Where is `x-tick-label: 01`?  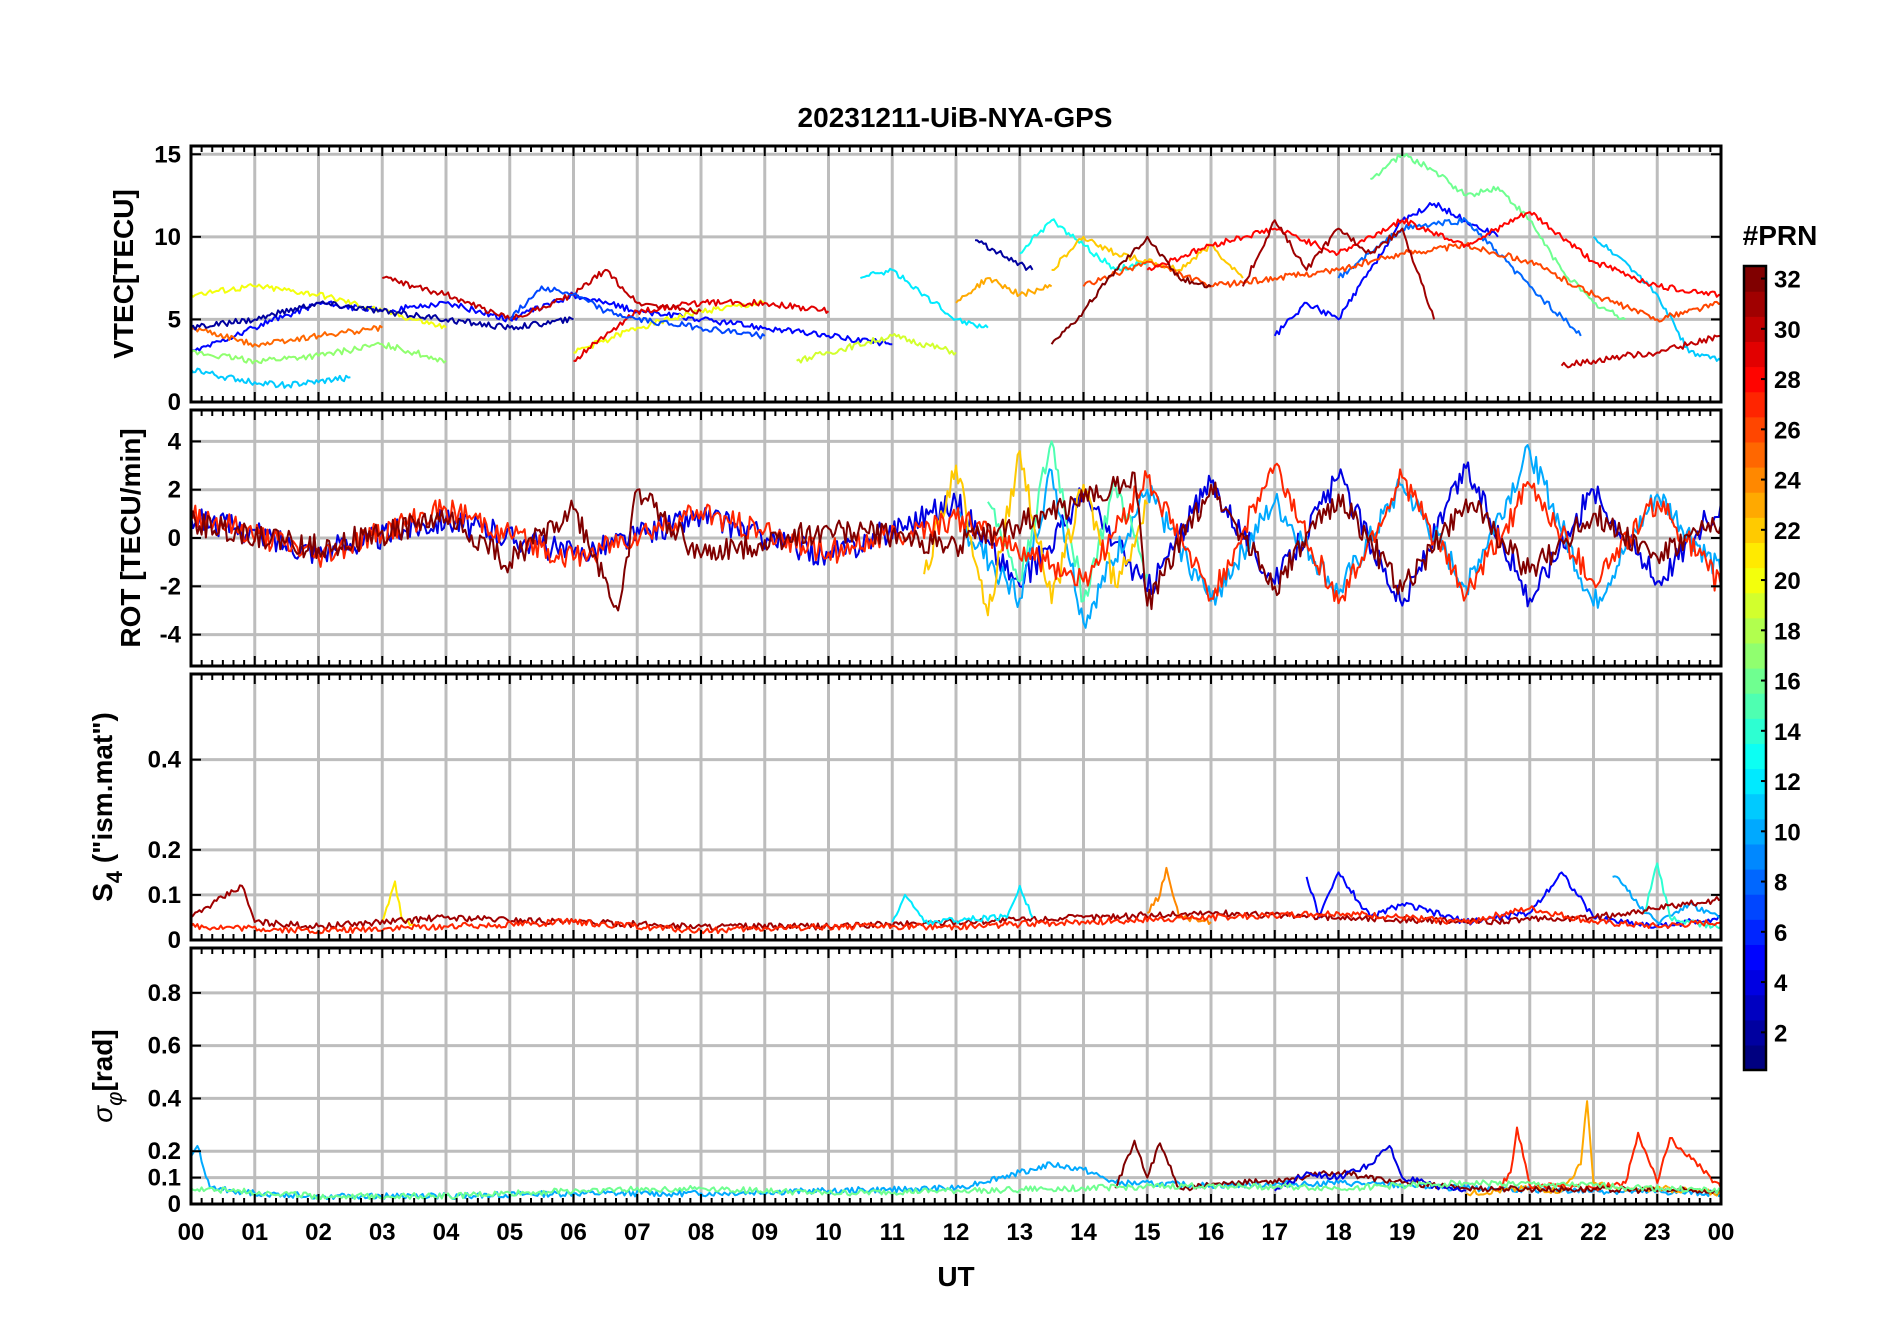
x-tick-label: 01 is located at coordinates (254, 1232).